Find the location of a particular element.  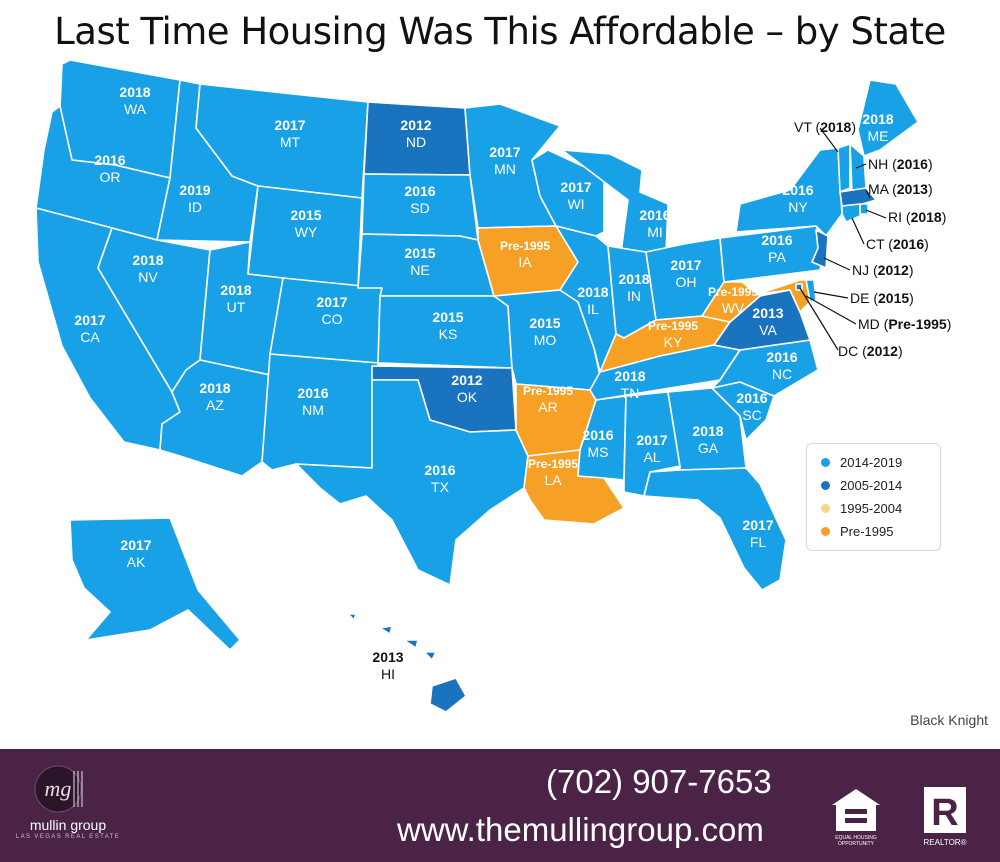

callout-leader-nh is located at coordinates (861, 166).